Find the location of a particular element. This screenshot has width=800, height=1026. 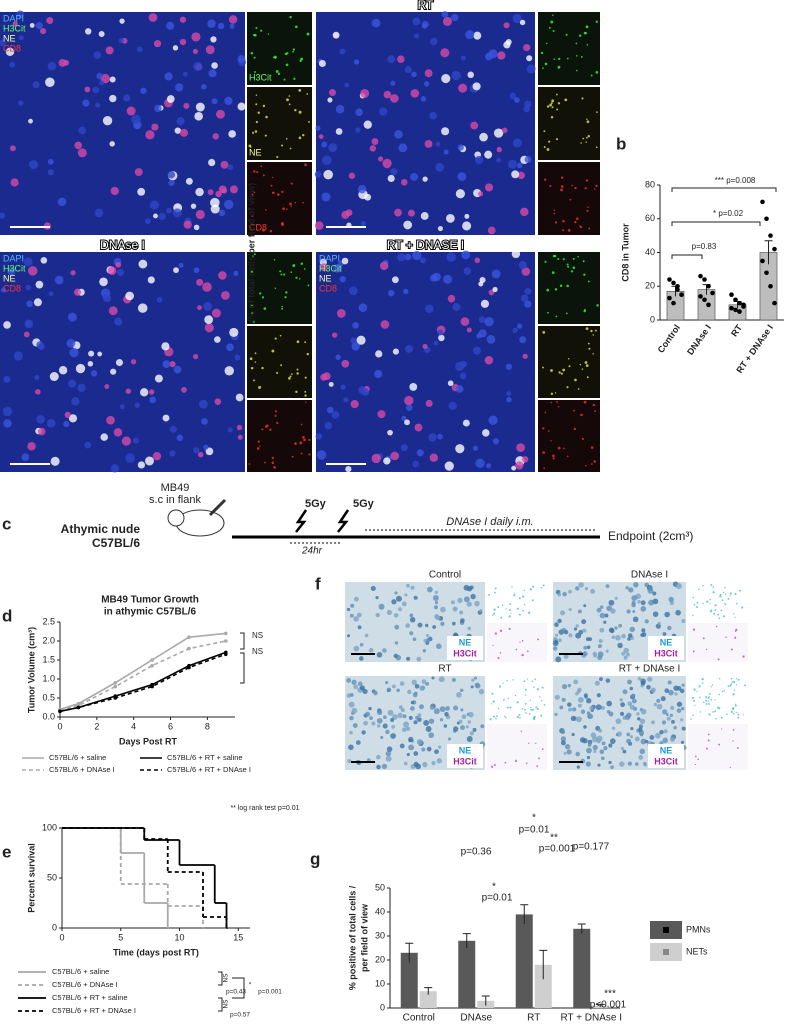

legend-label: C57BL/6 + saline is located at coordinates (80, 971).